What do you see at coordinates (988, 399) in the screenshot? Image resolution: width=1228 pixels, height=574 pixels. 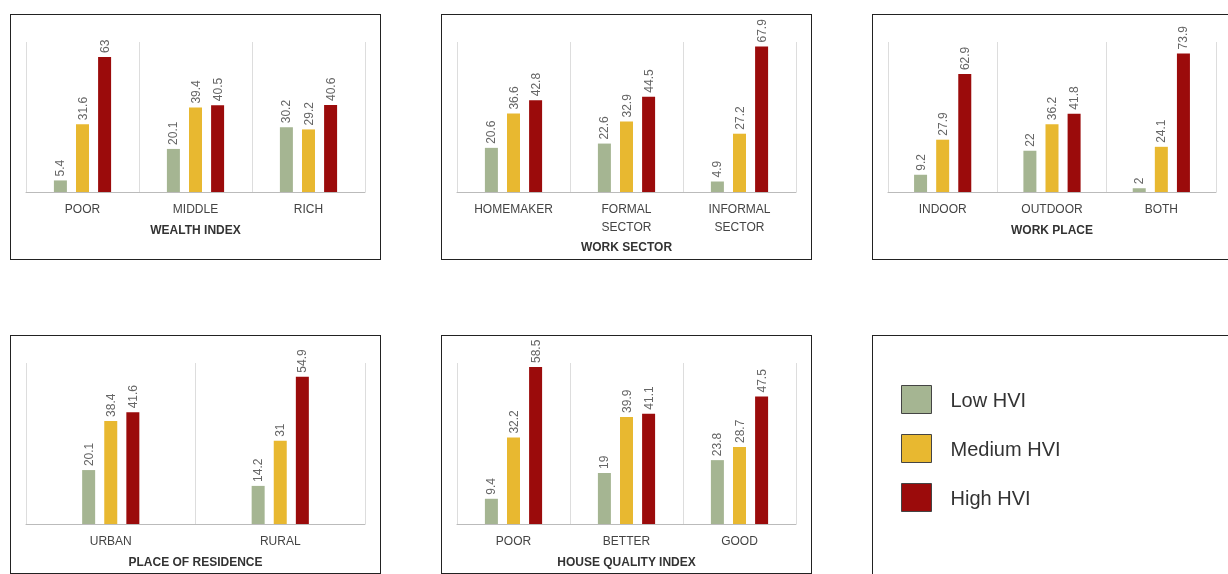 I see `legend-label: Low HVI` at bounding box center [988, 399].